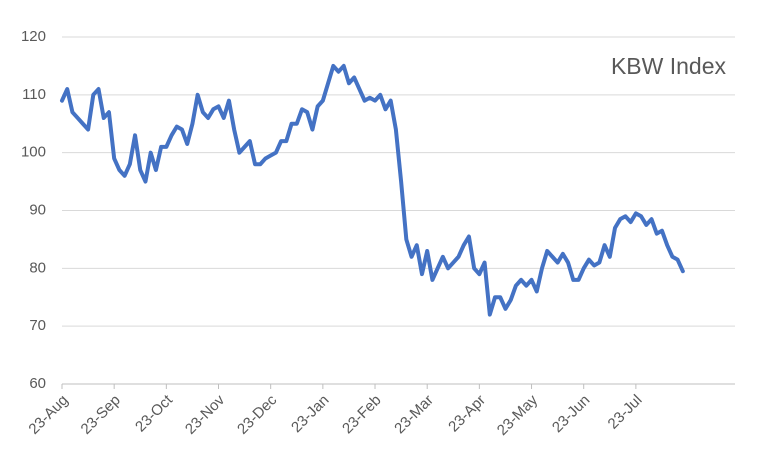  Describe the element at coordinates (669, 66) in the screenshot. I see `chart-title: KBW Index` at that location.